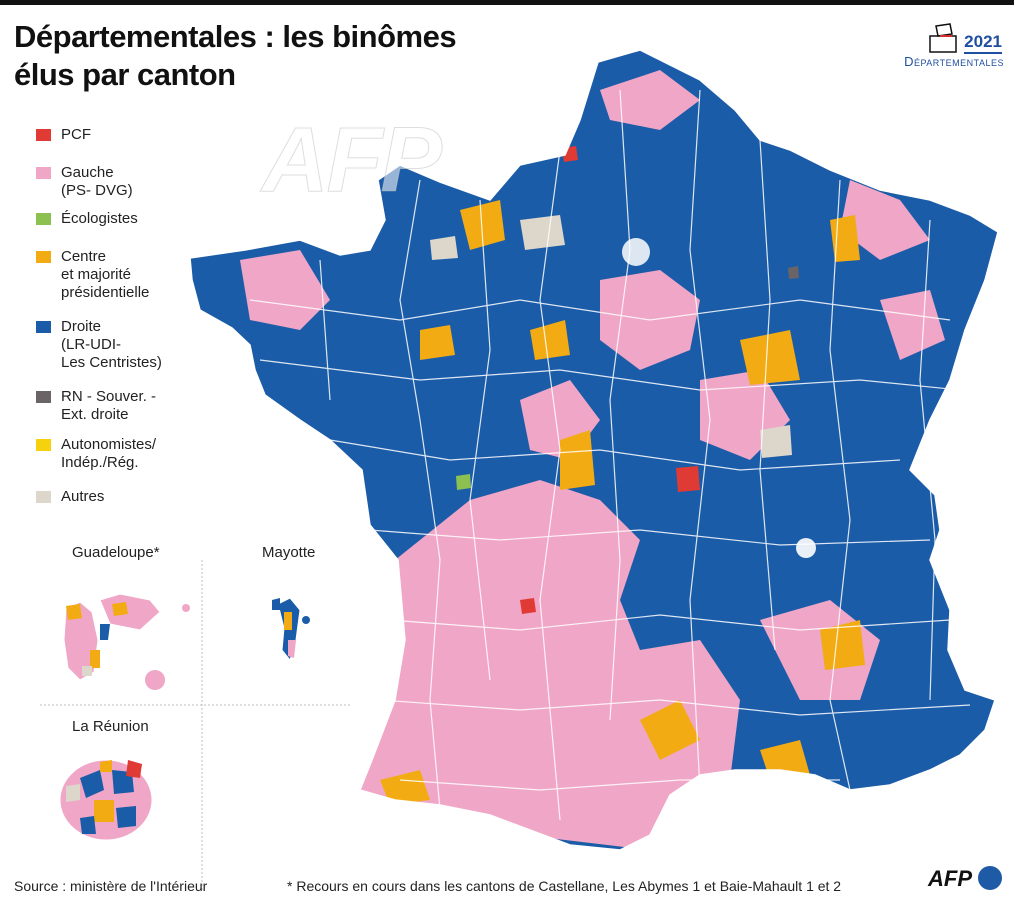 Image resolution: width=1014 pixels, height=912 pixels. Describe the element at coordinates (289, 552) in the screenshot. I see `inset-label-mayotte: Mayotte` at that location.